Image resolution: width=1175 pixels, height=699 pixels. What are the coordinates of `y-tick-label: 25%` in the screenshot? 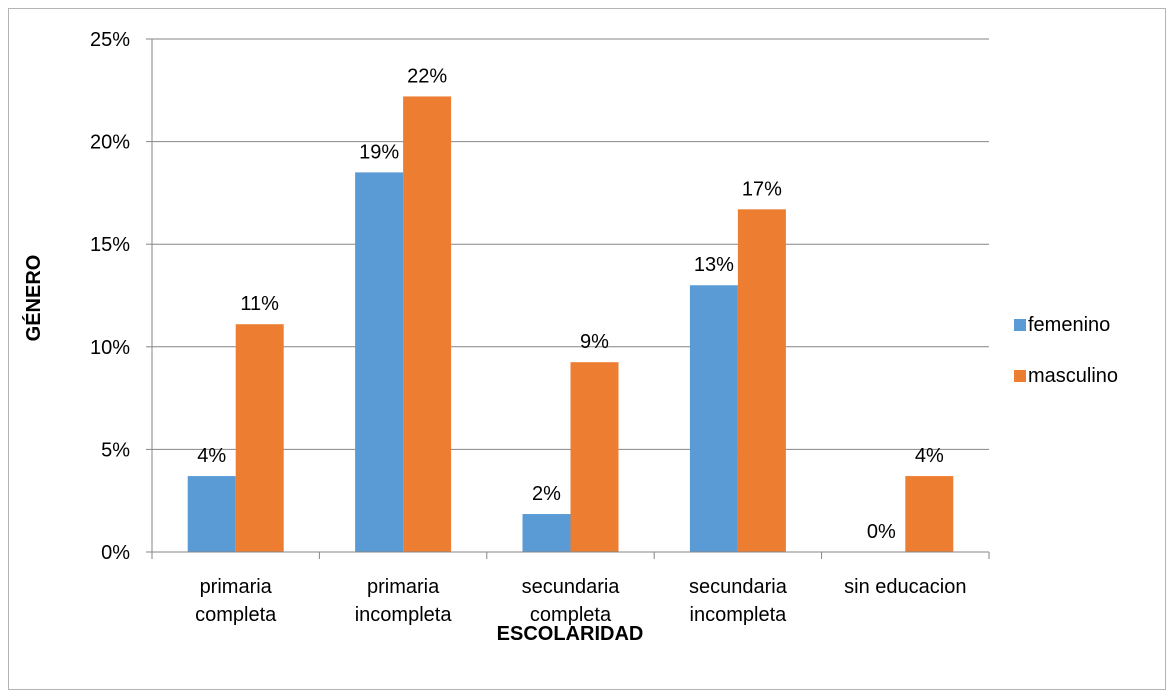 It's located at (110, 40).